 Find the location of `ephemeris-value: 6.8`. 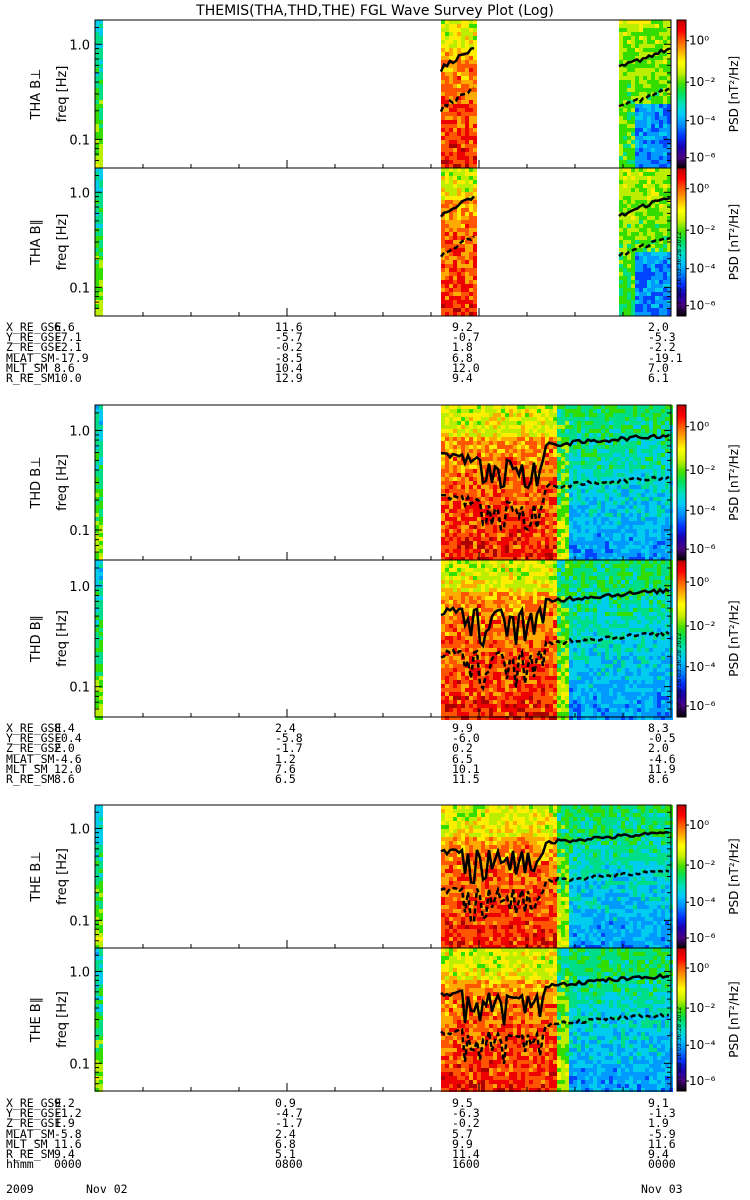

ephemeris-value: 6.8 is located at coordinates (285, 1143).